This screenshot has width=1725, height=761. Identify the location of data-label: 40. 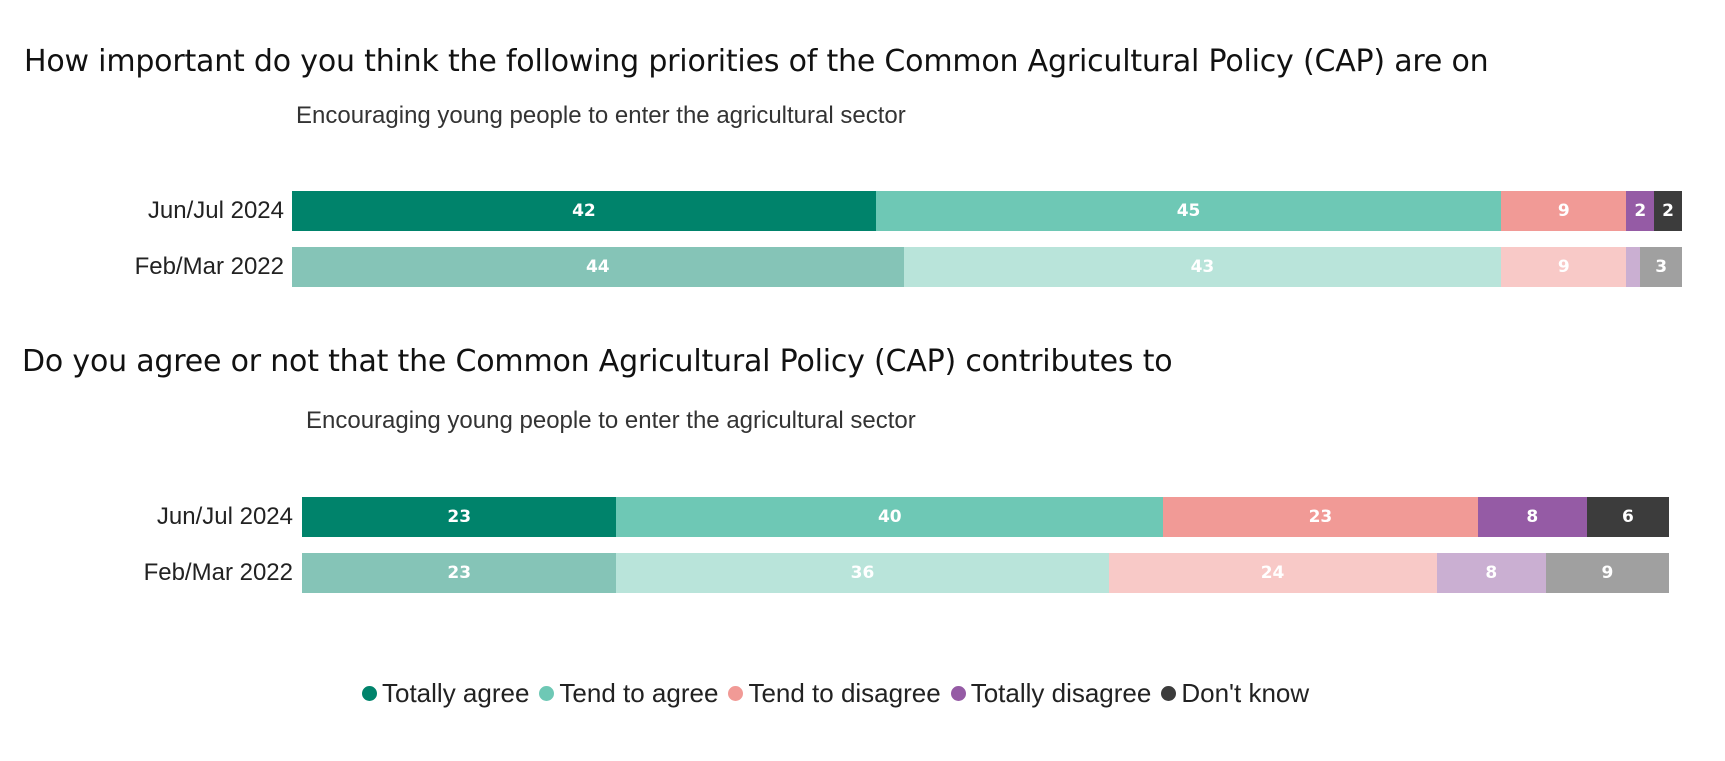
(889, 517).